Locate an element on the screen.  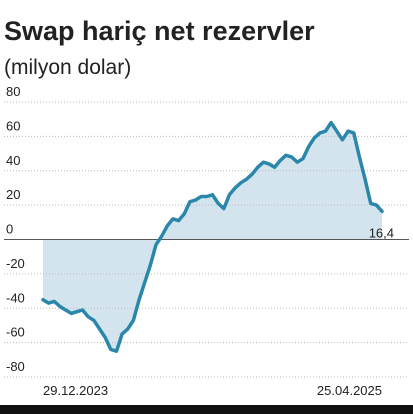
bottom-bar is located at coordinates (206, 409).